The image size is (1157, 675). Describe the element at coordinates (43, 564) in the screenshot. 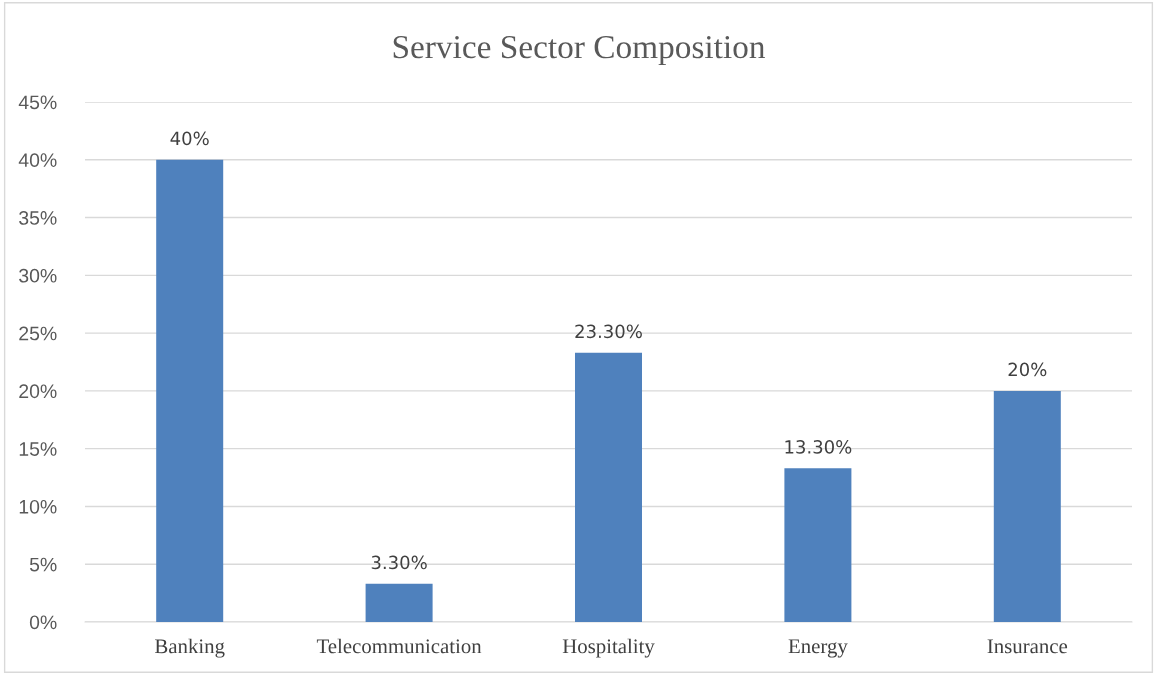

I see `y-tick-label: 5%` at that location.